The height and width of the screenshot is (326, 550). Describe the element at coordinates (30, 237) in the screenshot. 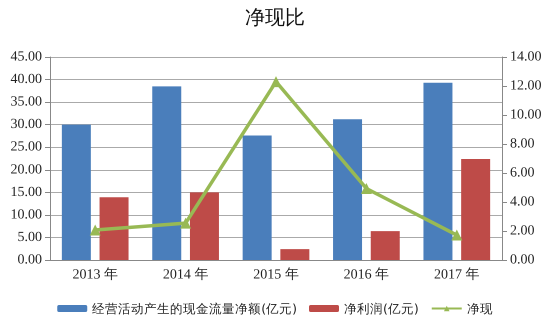

I see `y-tick-label: 5.00` at that location.